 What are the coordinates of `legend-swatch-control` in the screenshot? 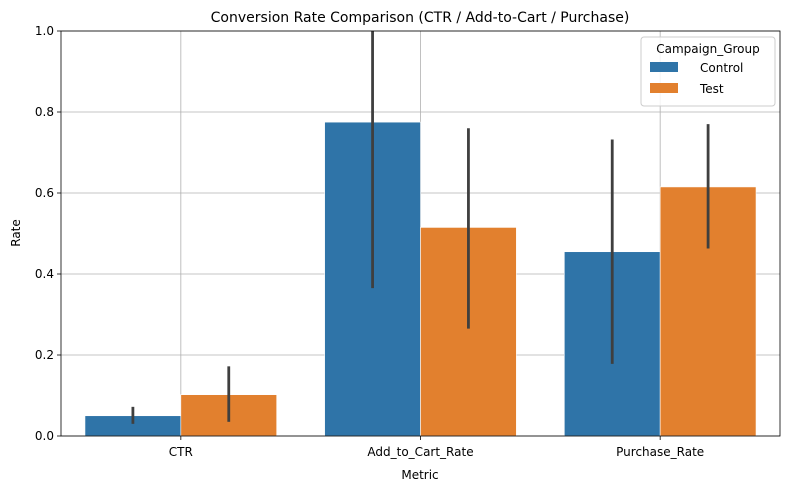 It's located at (664, 67).